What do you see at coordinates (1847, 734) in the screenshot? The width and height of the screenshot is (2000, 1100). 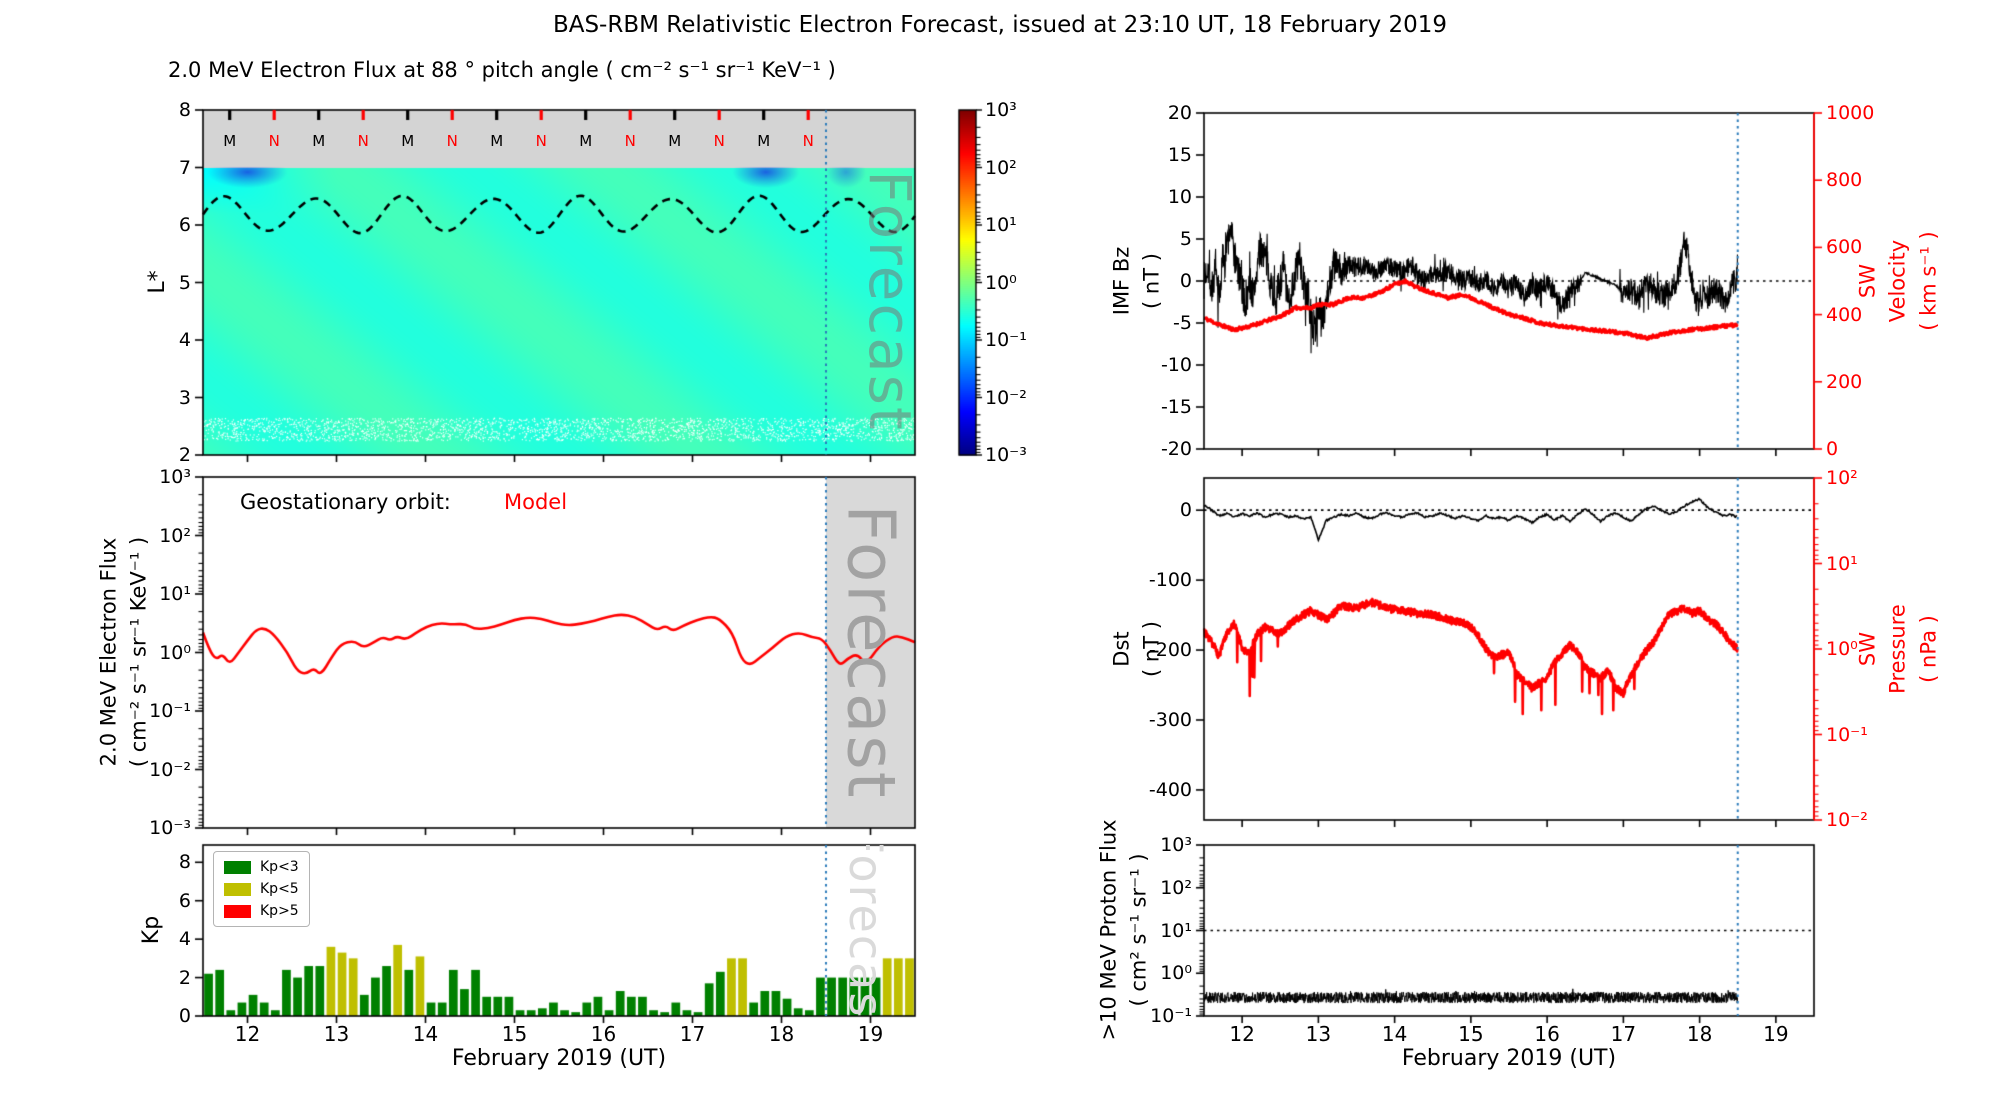 I see `sw-pressure-ytick: 10⁻¹` at bounding box center [1847, 734].